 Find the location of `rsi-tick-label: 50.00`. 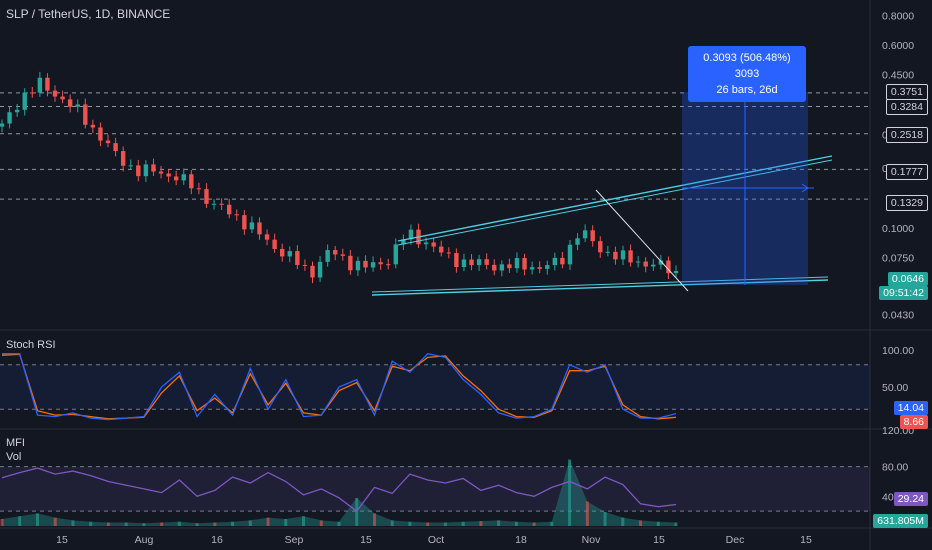

rsi-tick-label: 50.00 is located at coordinates (895, 388).